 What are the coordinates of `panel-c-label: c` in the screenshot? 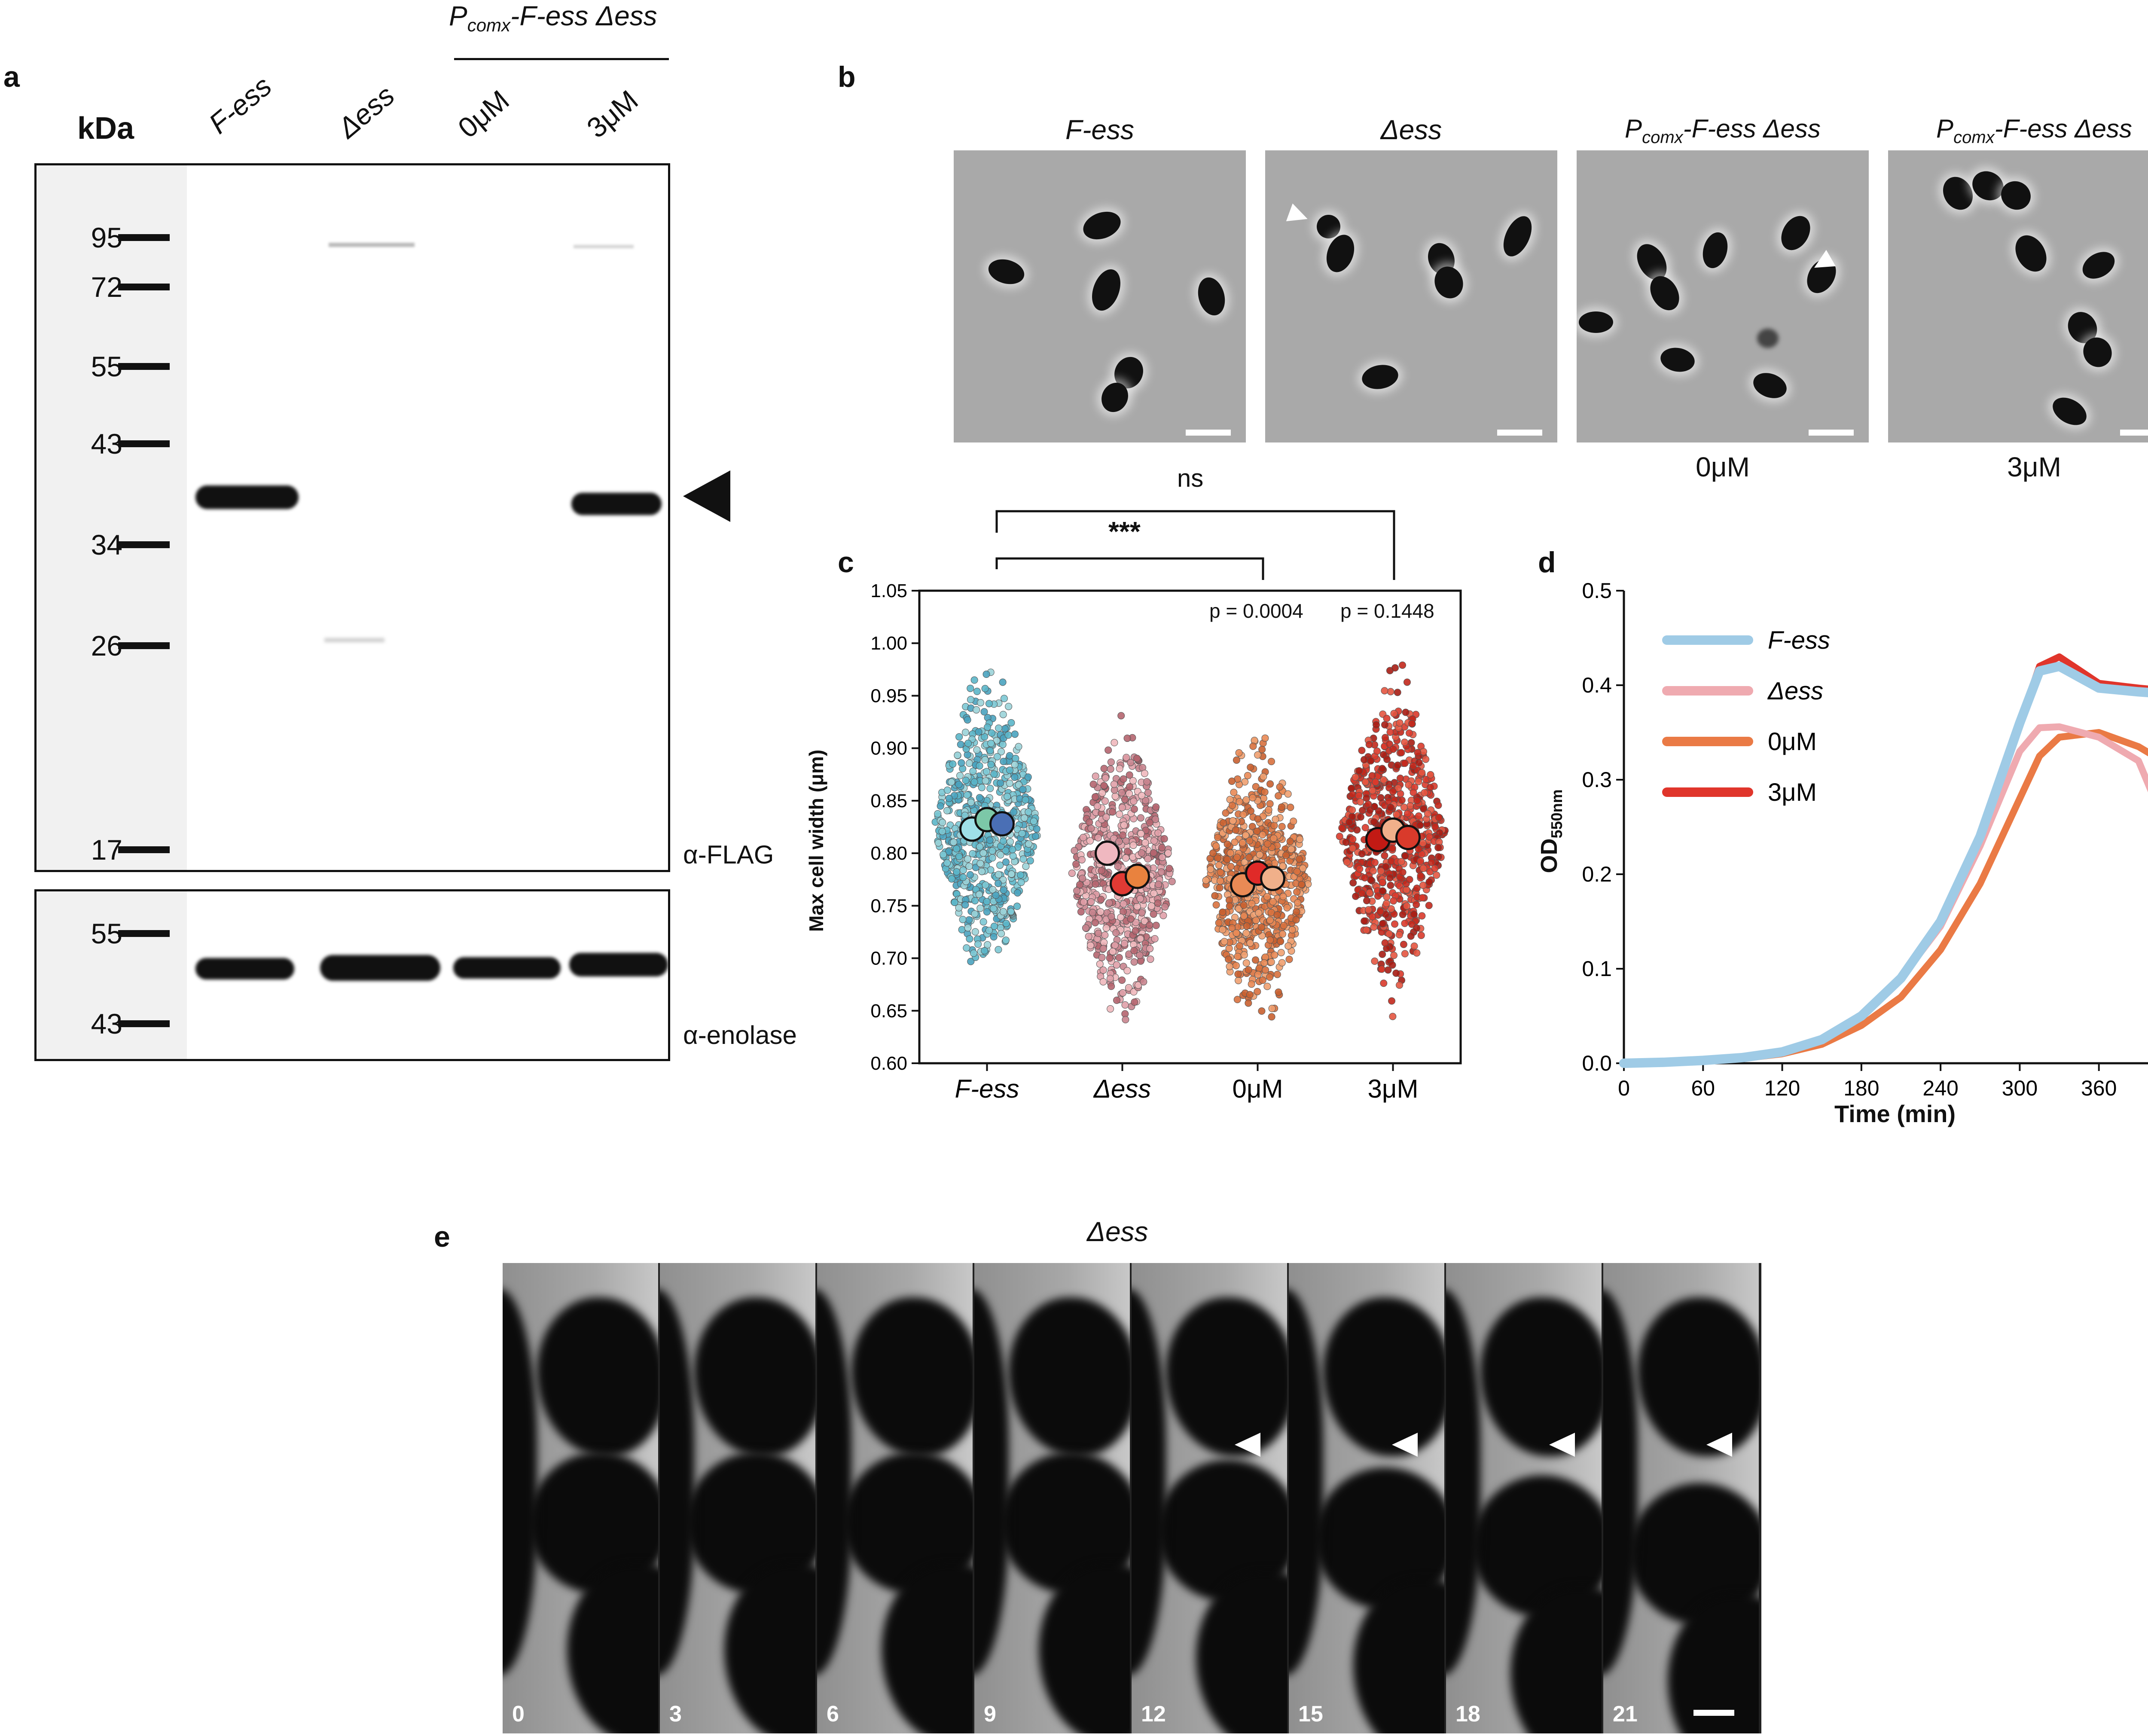 It's located at (846, 562).